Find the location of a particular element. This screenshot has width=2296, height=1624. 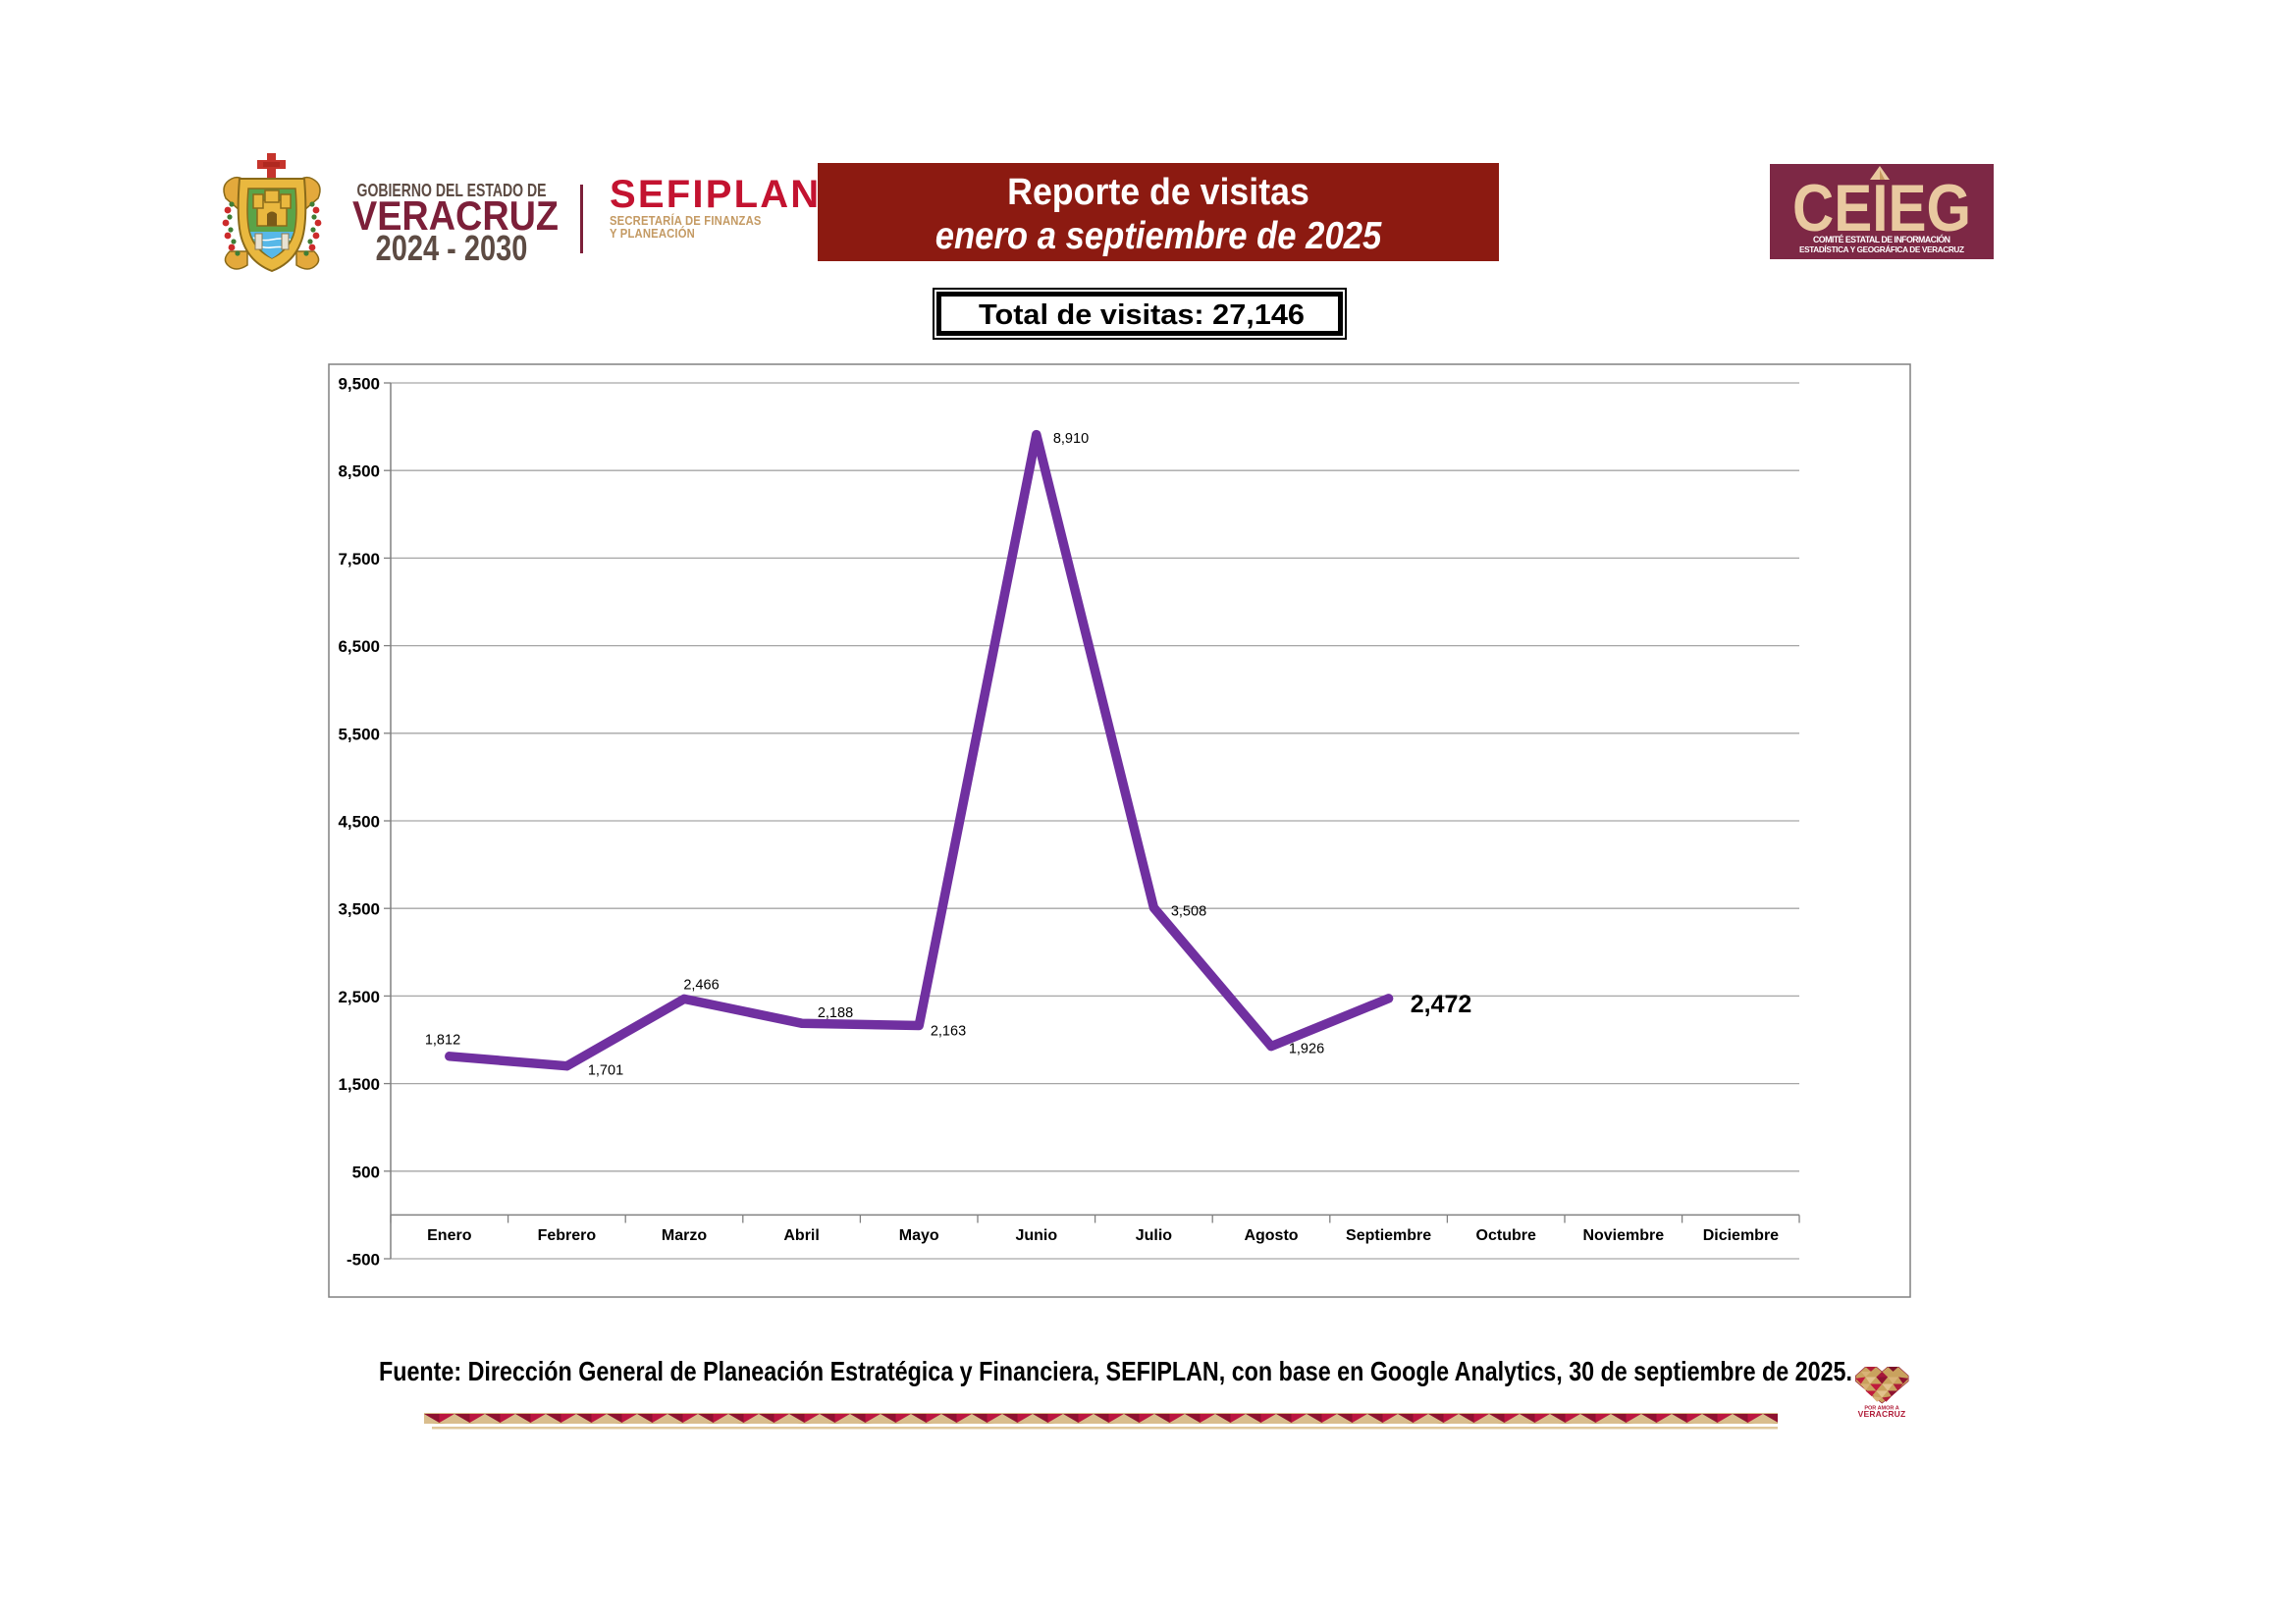

svg-text: -500 is located at coordinates (364, 1260).